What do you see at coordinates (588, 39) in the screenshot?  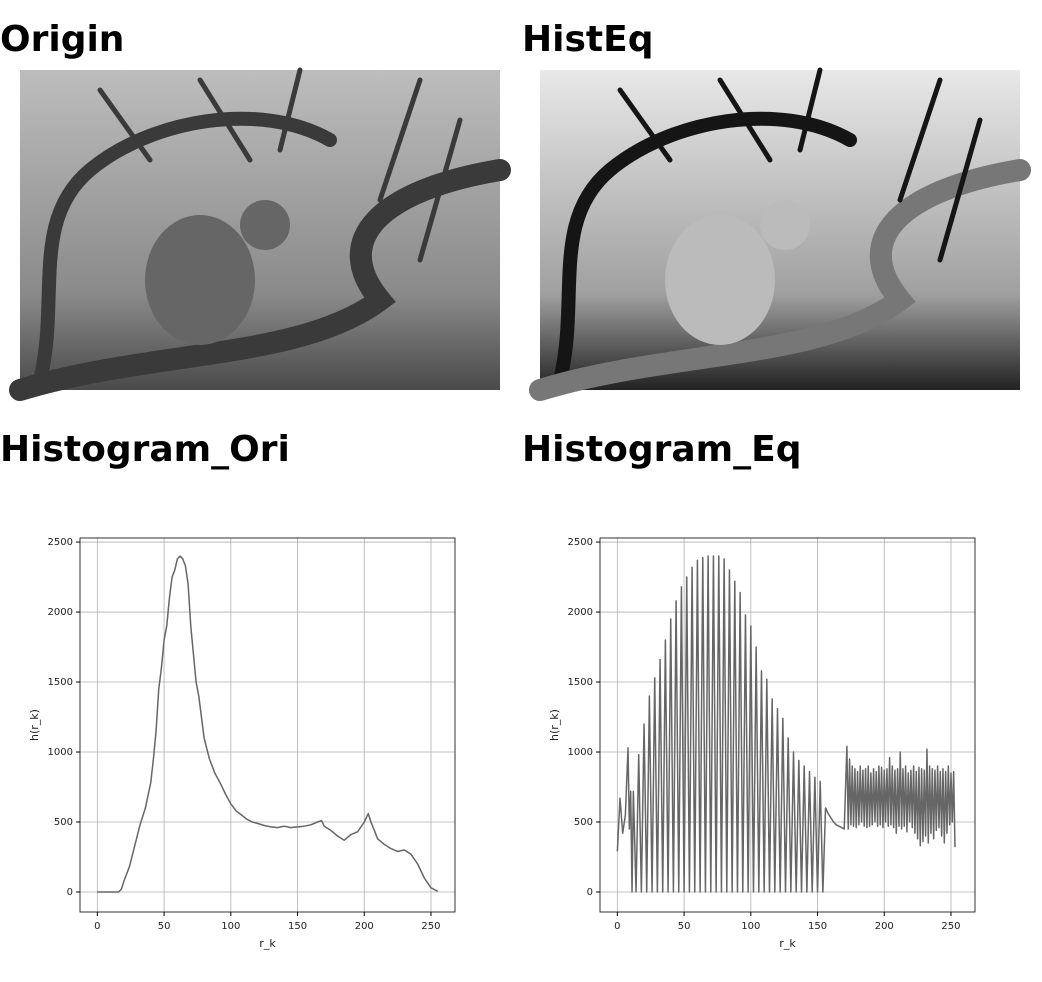 I see `heading: HistEq` at bounding box center [588, 39].